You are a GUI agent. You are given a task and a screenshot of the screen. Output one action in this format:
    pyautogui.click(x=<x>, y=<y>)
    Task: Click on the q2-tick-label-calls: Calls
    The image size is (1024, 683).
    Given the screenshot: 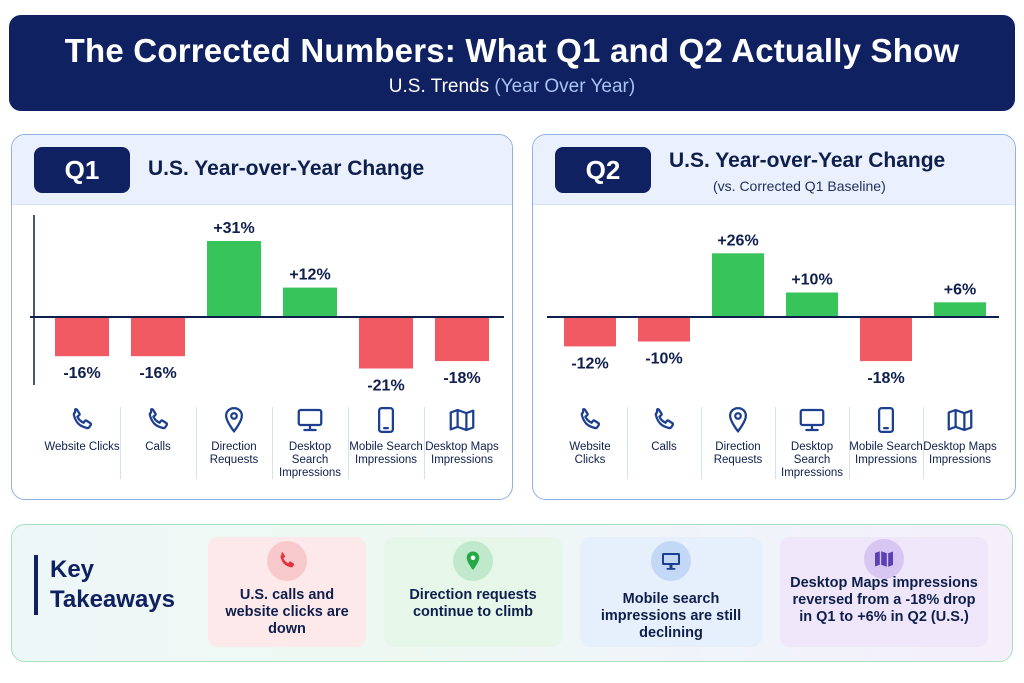 What is the action you would take?
    pyautogui.click(x=664, y=447)
    